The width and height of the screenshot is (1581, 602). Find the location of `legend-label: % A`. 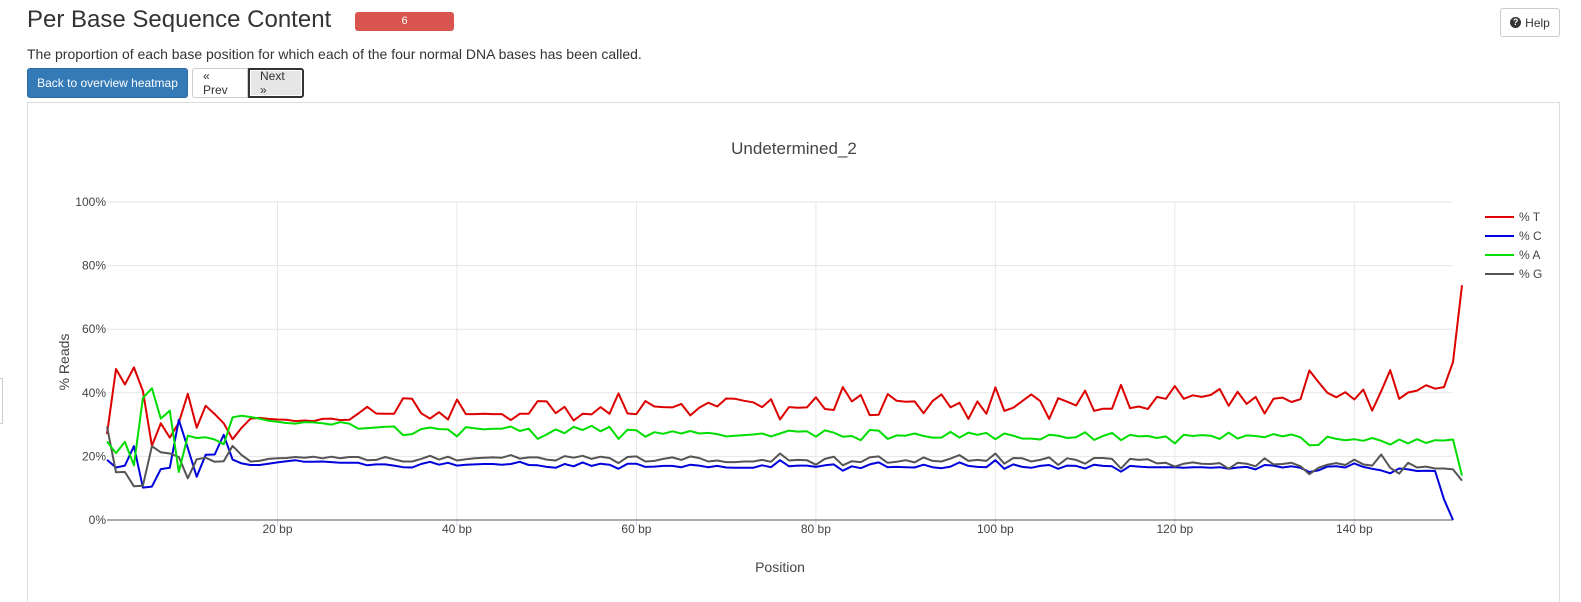

legend-label: % A is located at coordinates (1529, 255).